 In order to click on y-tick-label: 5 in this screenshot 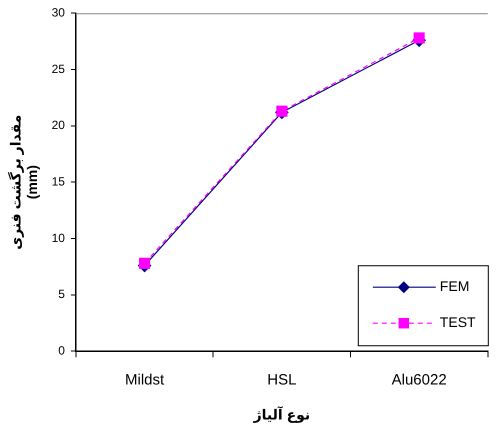, I will do `click(62, 294)`.